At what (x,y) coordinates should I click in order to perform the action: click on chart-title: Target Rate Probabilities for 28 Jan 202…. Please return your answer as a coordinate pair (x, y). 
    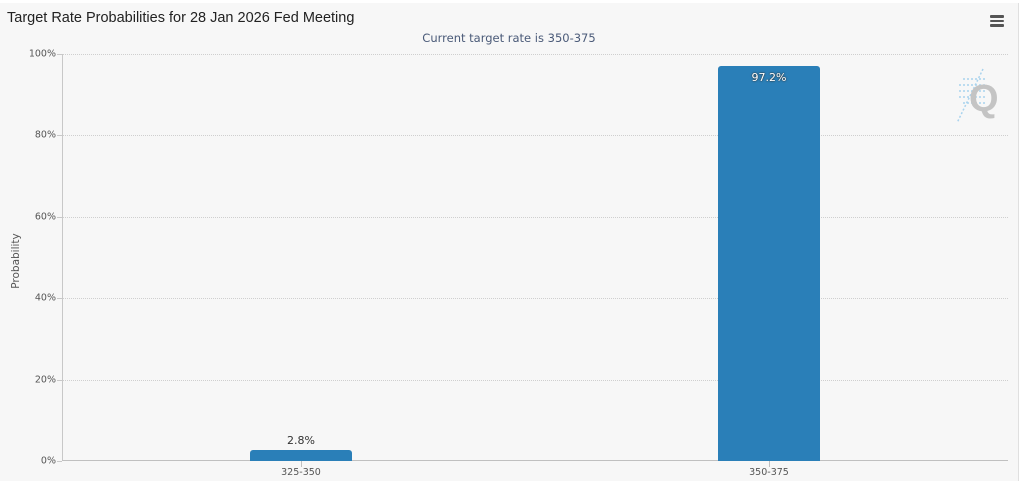
    Looking at the image, I should click on (181, 18).